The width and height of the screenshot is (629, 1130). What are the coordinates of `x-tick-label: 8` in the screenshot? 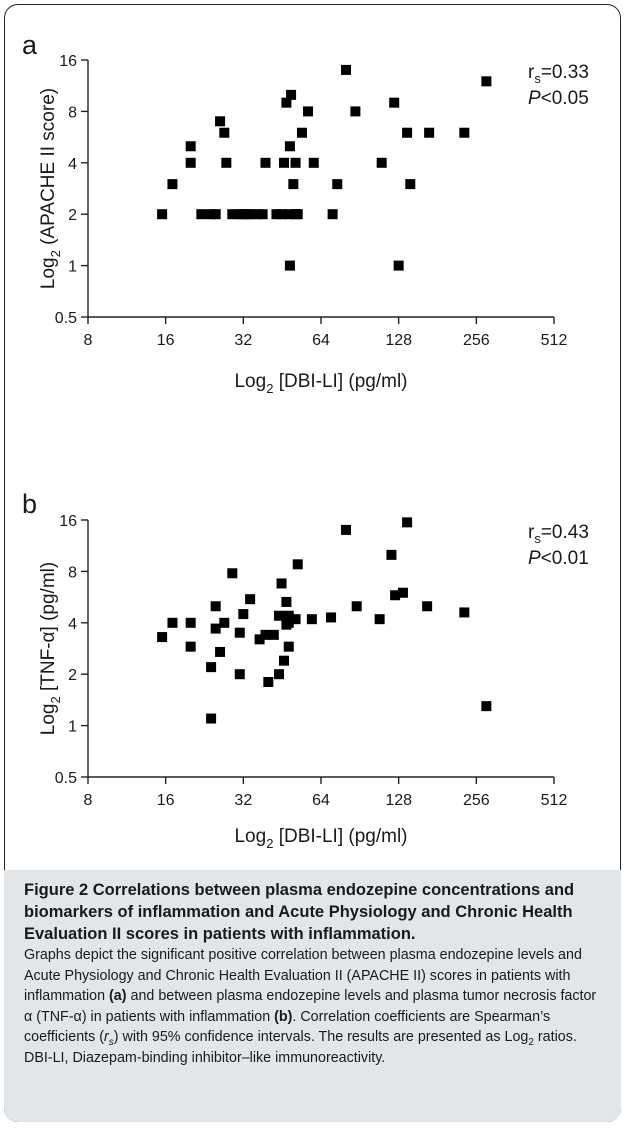 It's located at (88, 800).